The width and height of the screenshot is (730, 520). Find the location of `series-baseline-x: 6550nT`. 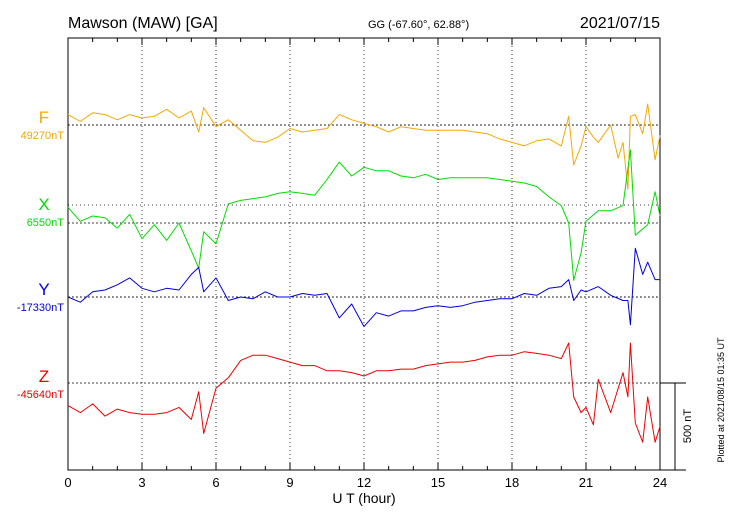

series-baseline-x: 6550nT is located at coordinates (46, 223).